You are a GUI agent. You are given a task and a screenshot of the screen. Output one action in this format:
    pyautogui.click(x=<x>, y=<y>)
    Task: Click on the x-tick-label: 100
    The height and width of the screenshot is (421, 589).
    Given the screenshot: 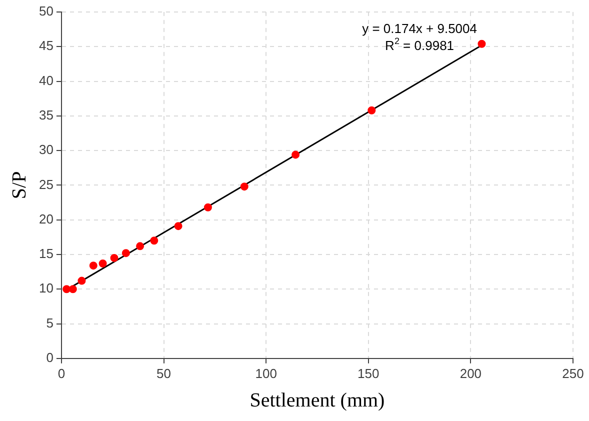 What is the action you would take?
    pyautogui.click(x=266, y=373)
    